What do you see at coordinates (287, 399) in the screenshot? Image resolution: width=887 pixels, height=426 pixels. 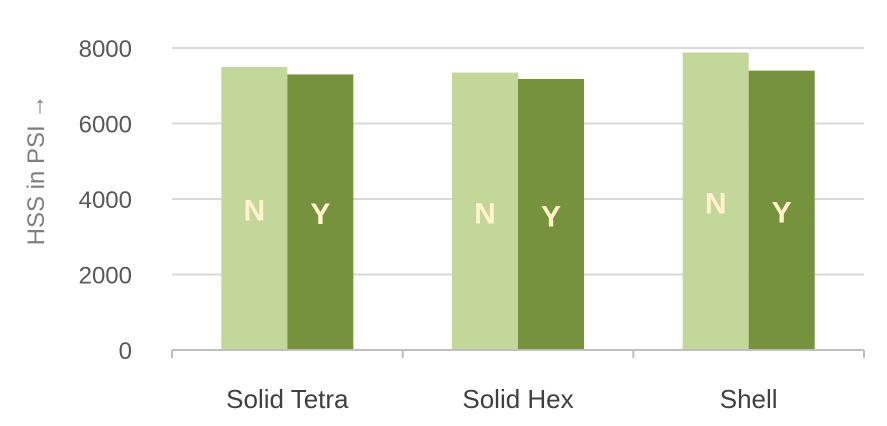 I see `x-tick-label: Solid Tetra` at bounding box center [287, 399].